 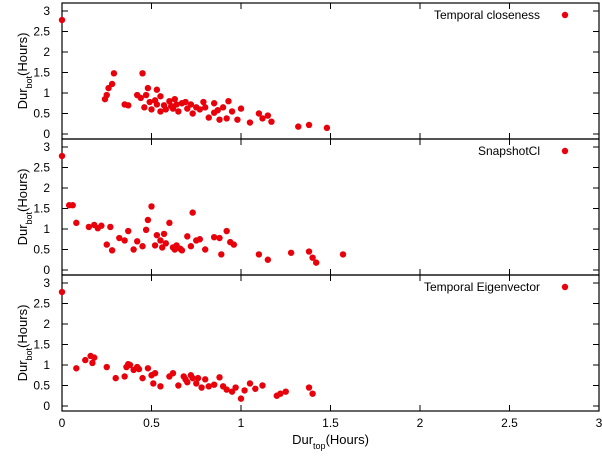 What do you see at coordinates (509, 423) in the screenshot?
I see `x-tick-label: 2.5` at bounding box center [509, 423].